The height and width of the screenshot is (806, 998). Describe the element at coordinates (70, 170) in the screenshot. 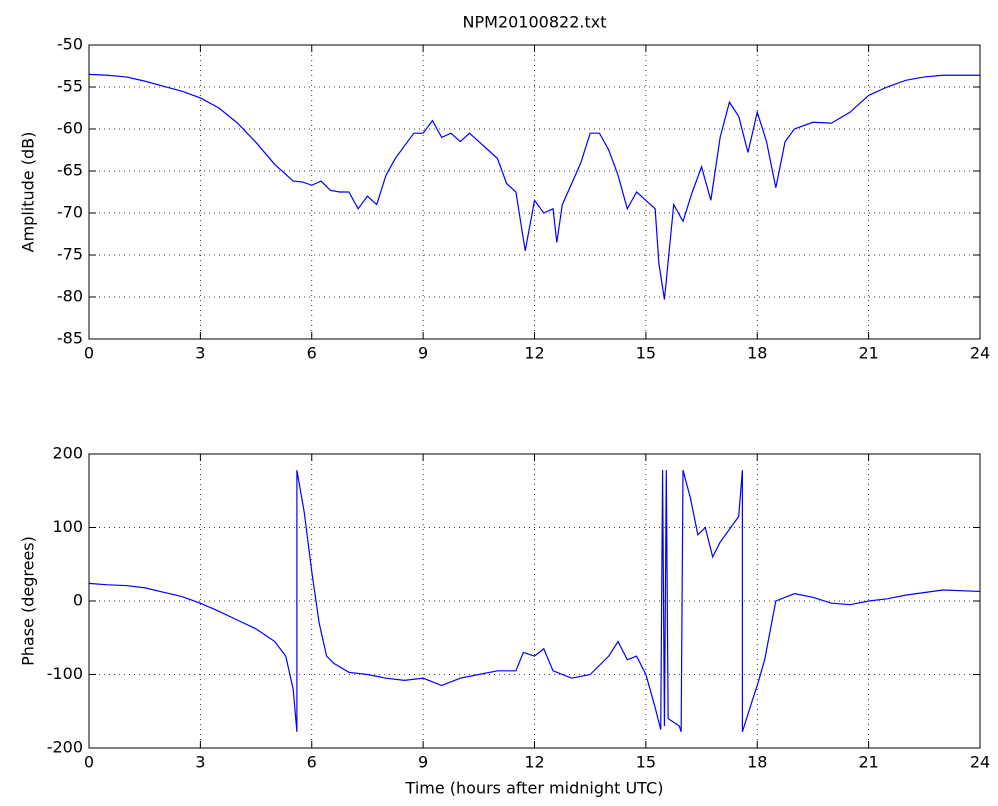

I see `y-tick-label: -65` at that location.